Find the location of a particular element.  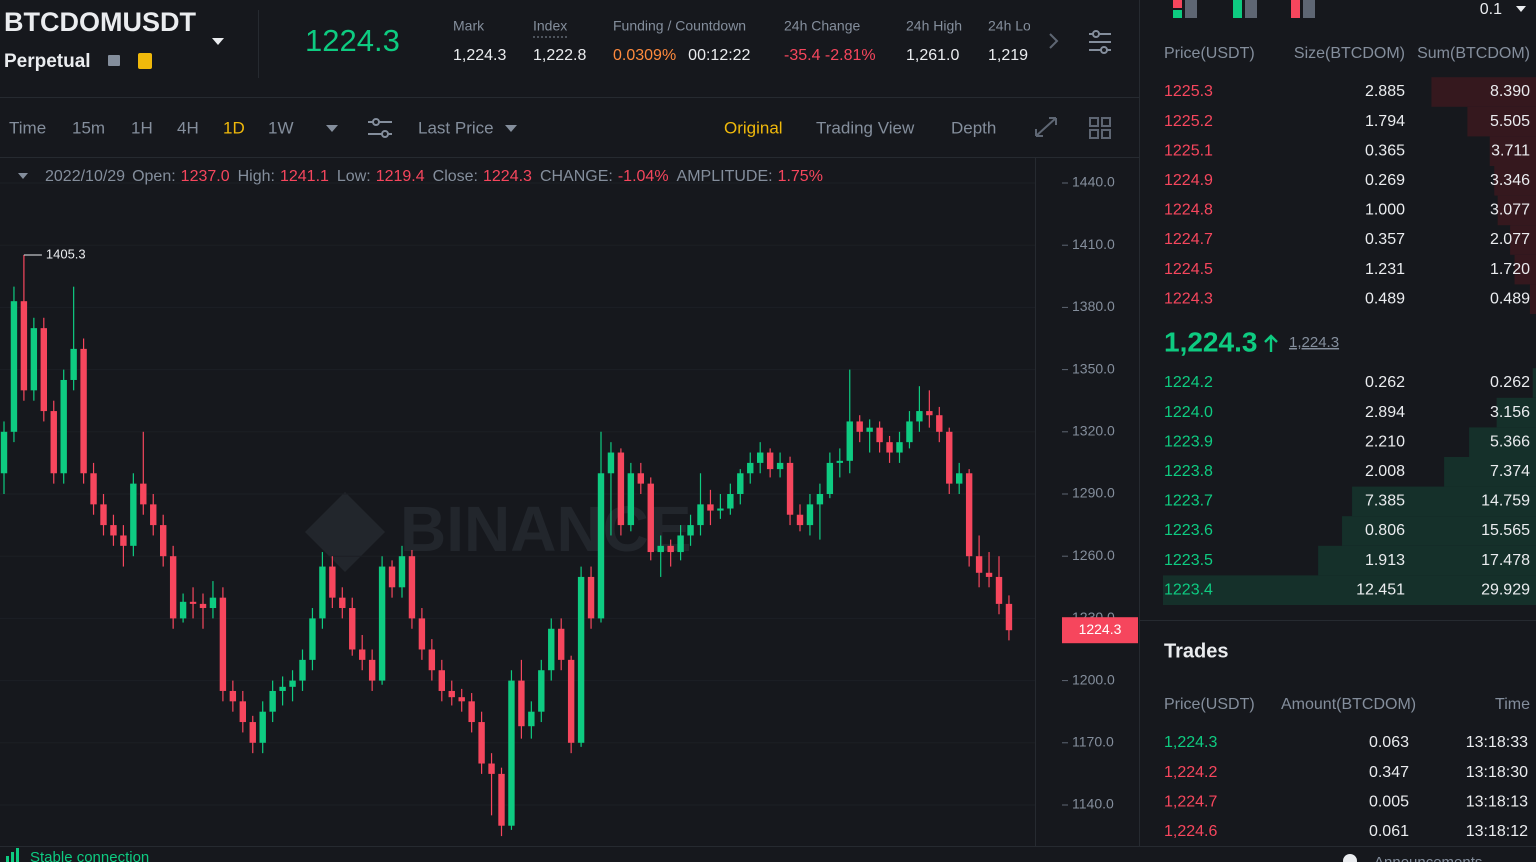

last-price-tag is located at coordinates (1100, 630).